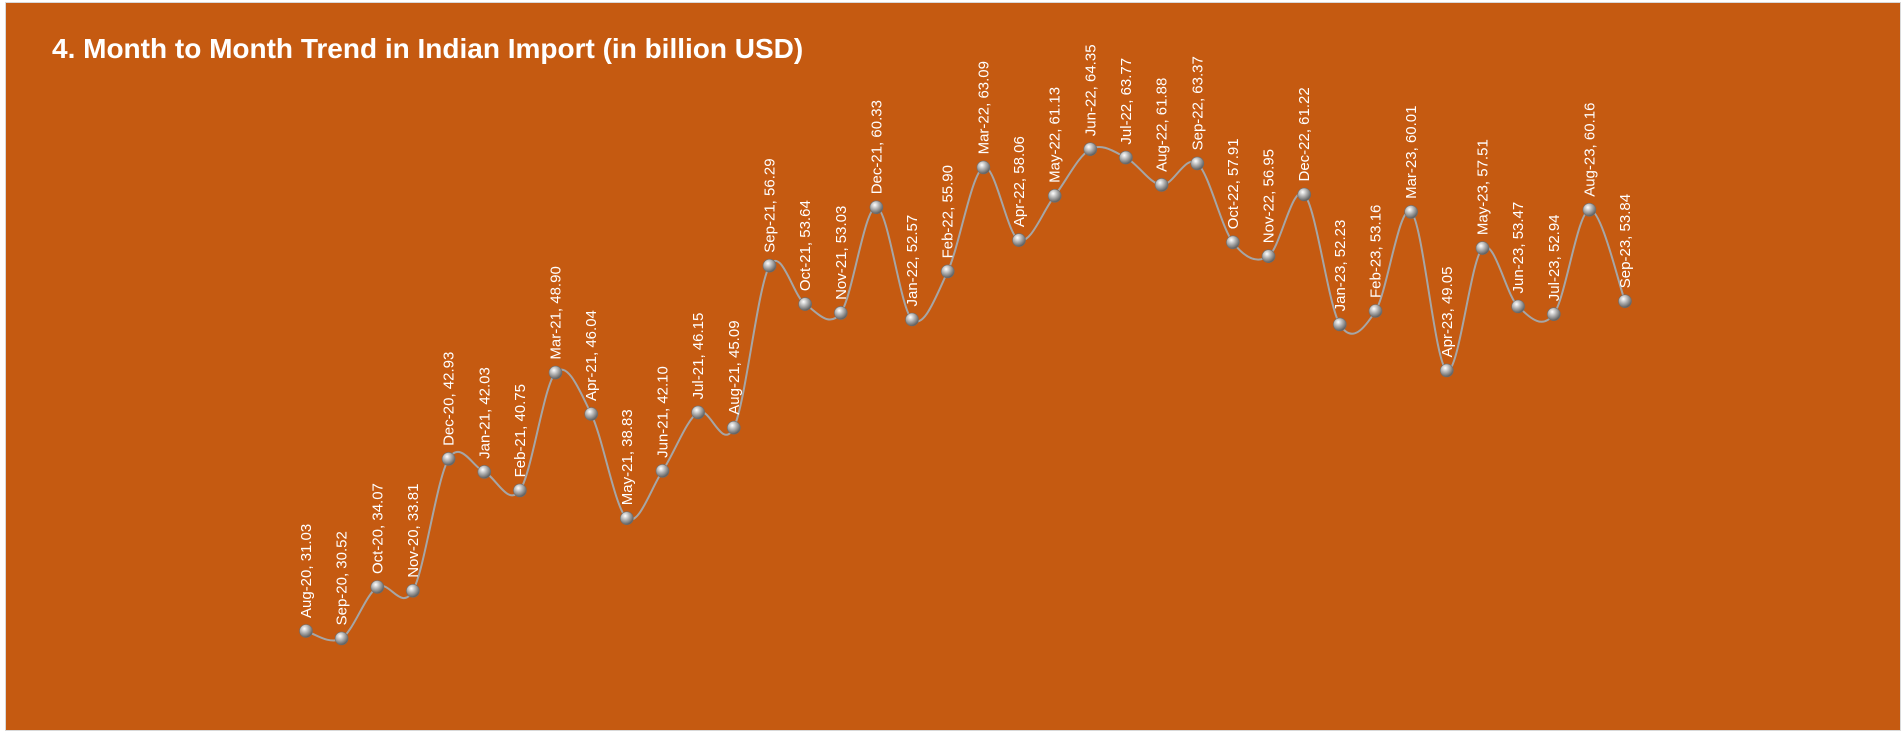  I want to click on data-label: Dec-22, 61.22, so click(1304, 134).